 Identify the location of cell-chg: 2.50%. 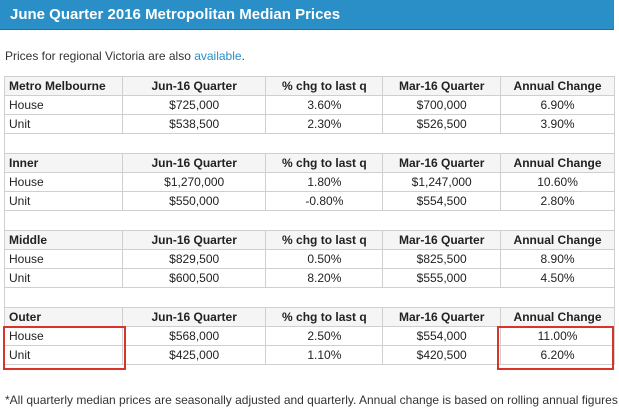
(324, 336).